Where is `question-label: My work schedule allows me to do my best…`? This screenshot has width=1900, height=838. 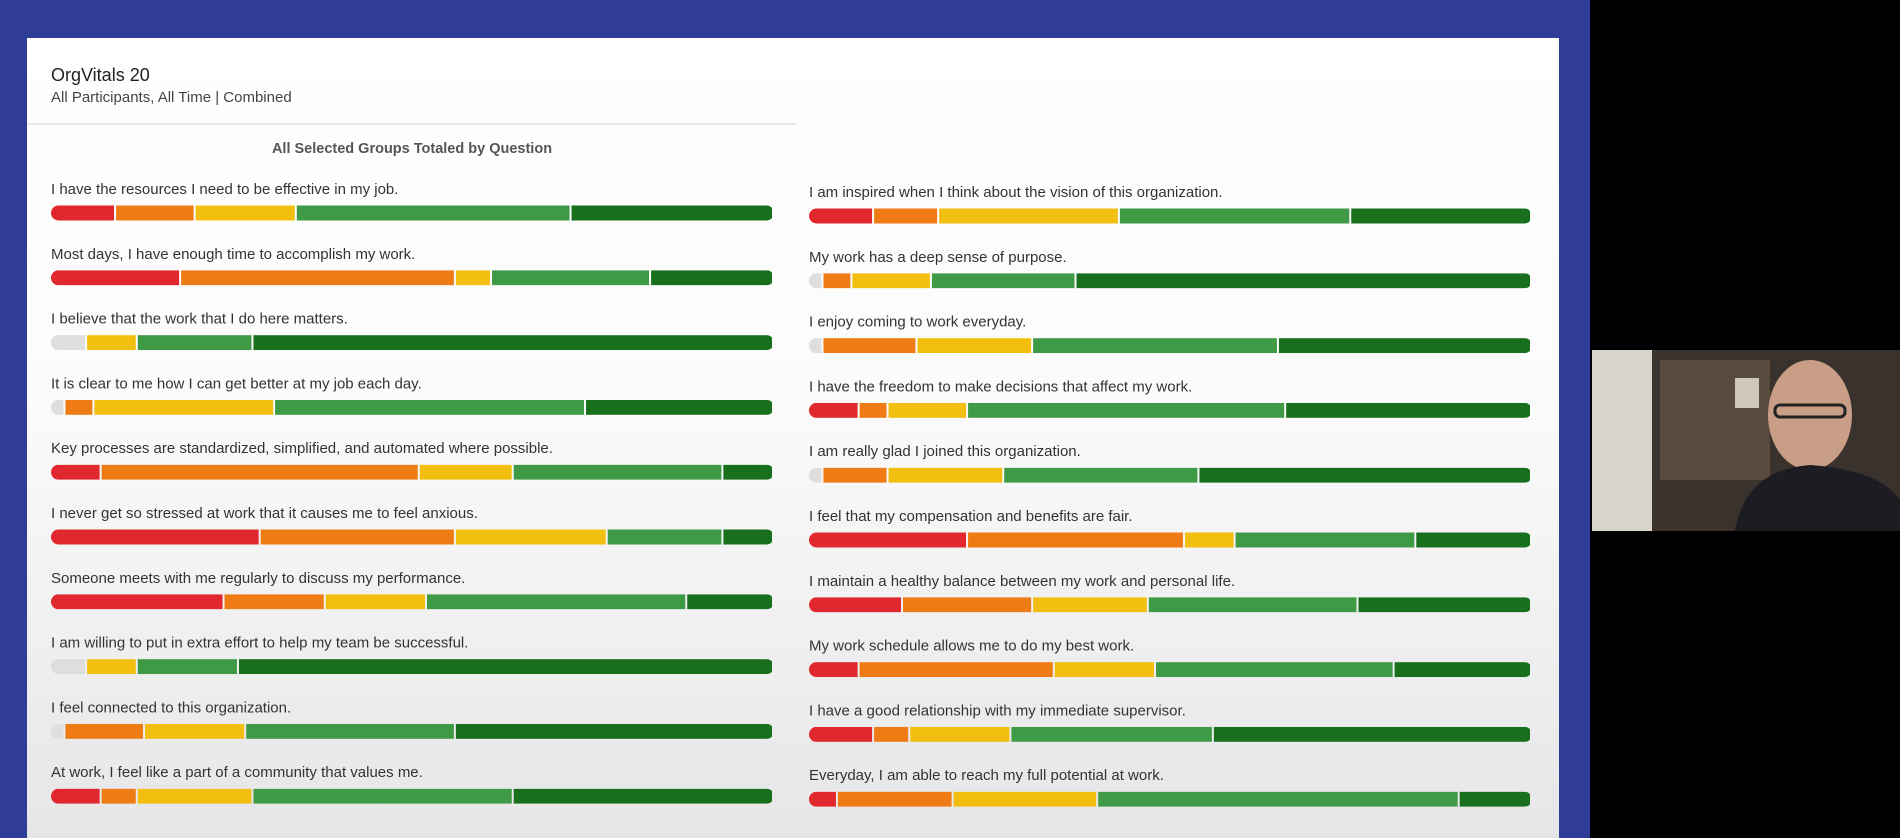 question-label: My work schedule allows me to do my best… is located at coordinates (971, 646).